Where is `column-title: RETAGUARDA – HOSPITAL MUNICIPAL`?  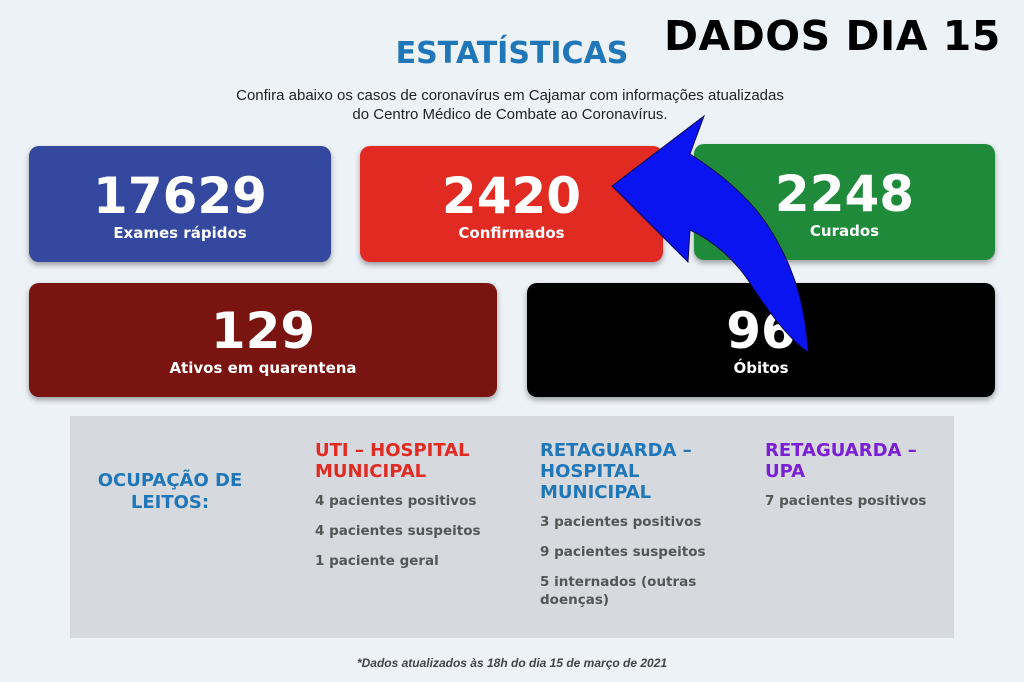 column-title: RETAGUARDA – HOSPITAL MUNICIPAL is located at coordinates (616, 471).